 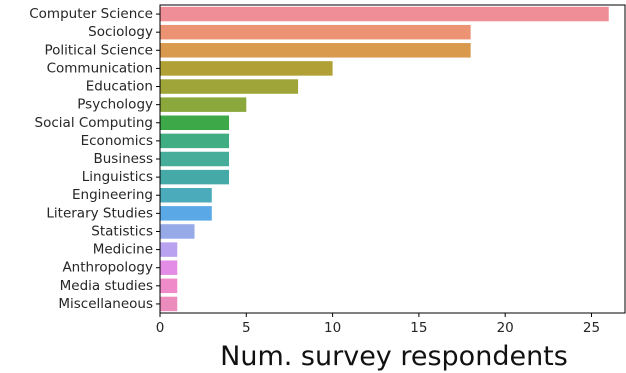 I want to click on x-tick-label: 15, so click(x=418, y=328).